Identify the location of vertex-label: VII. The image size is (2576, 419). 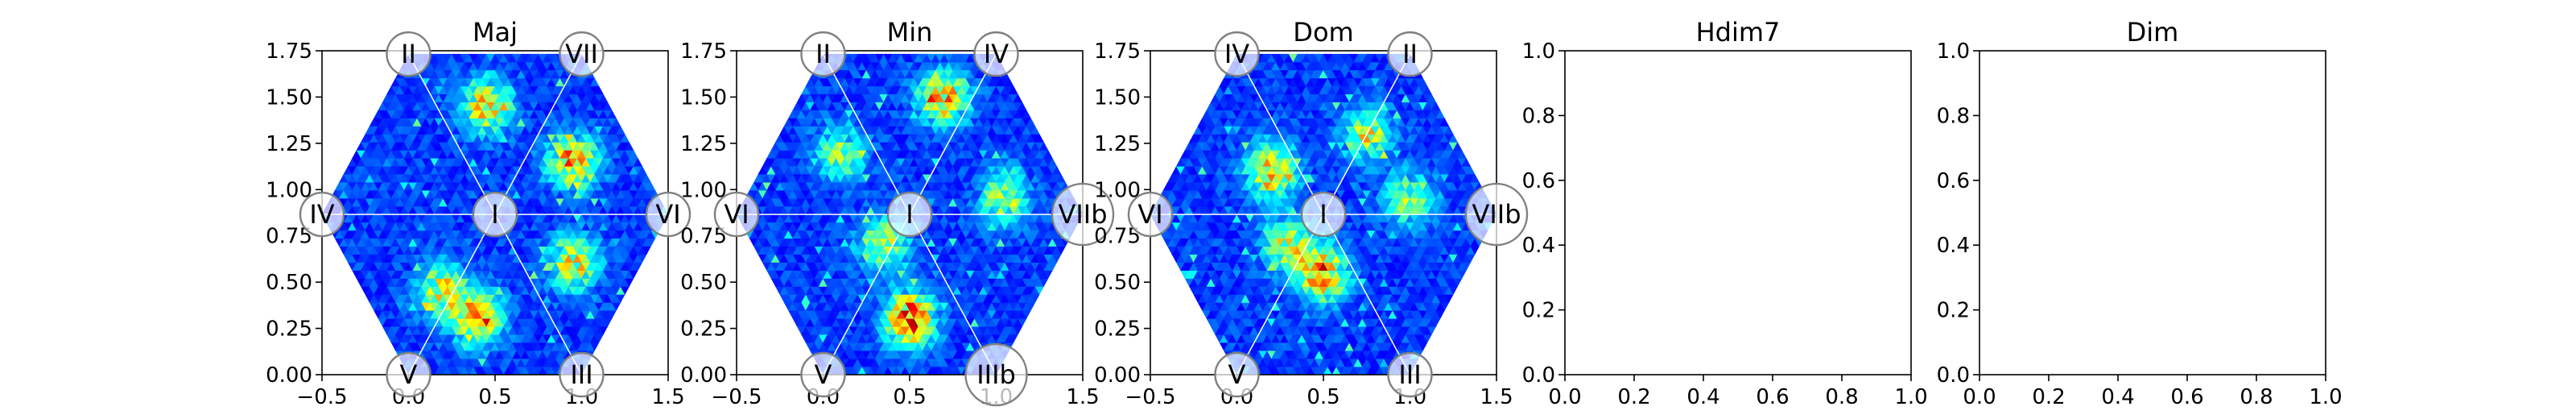
(581, 54).